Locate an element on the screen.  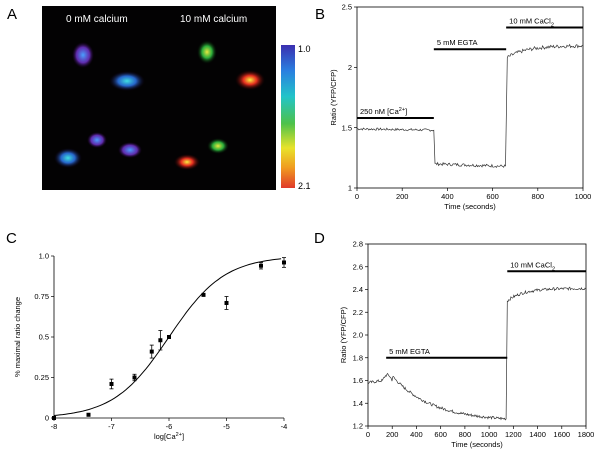
y-tick-label: 2.6 is located at coordinates (358, 266).